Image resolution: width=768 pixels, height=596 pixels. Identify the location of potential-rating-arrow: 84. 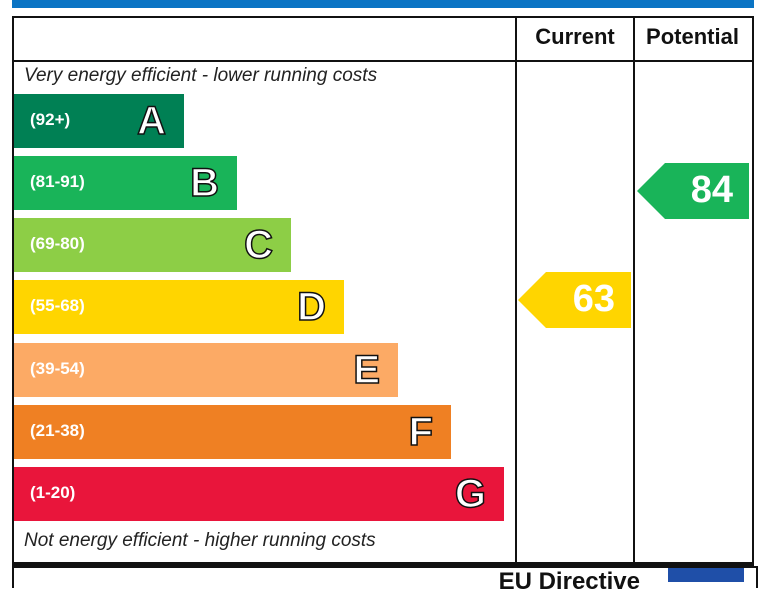
(693, 191).